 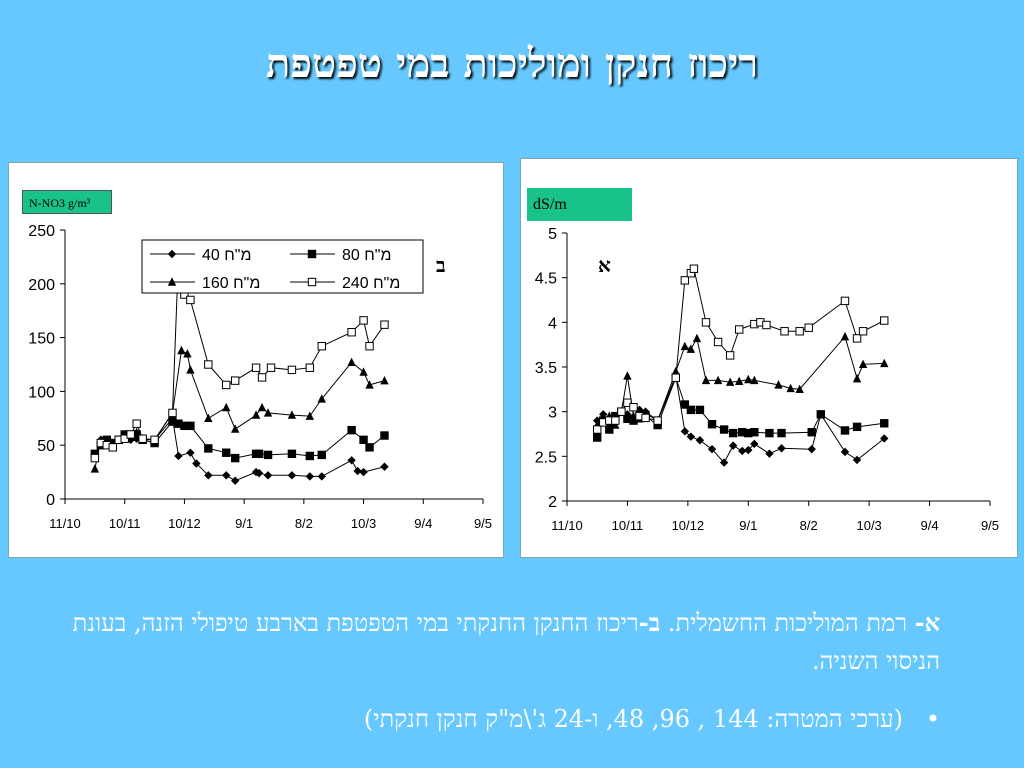 I want to click on x-tick-label: 10/12, so click(x=184, y=523).